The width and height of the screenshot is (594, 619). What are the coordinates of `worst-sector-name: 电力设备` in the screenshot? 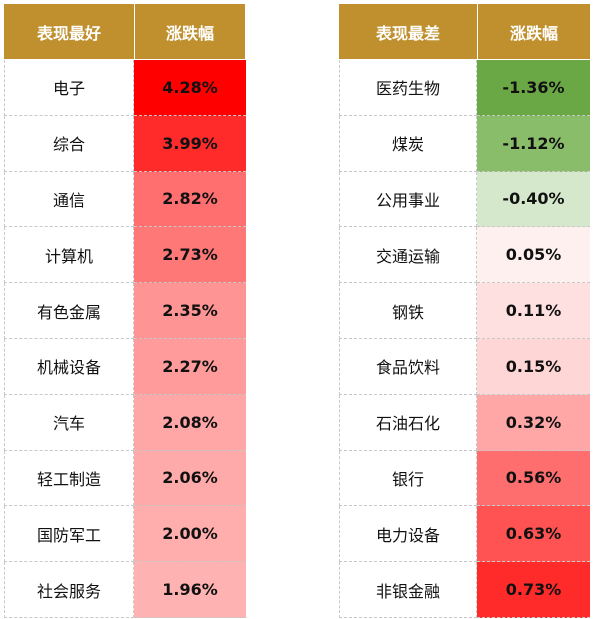 It's located at (408, 534).